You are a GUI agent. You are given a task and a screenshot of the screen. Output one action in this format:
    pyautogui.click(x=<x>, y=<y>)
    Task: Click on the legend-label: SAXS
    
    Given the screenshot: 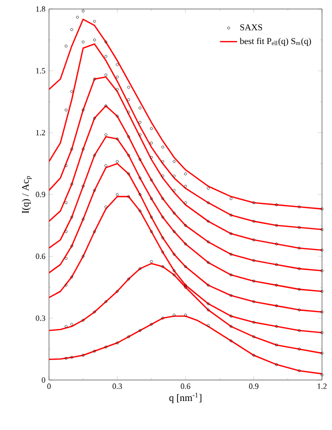 What is the action you would take?
    pyautogui.click(x=251, y=27)
    